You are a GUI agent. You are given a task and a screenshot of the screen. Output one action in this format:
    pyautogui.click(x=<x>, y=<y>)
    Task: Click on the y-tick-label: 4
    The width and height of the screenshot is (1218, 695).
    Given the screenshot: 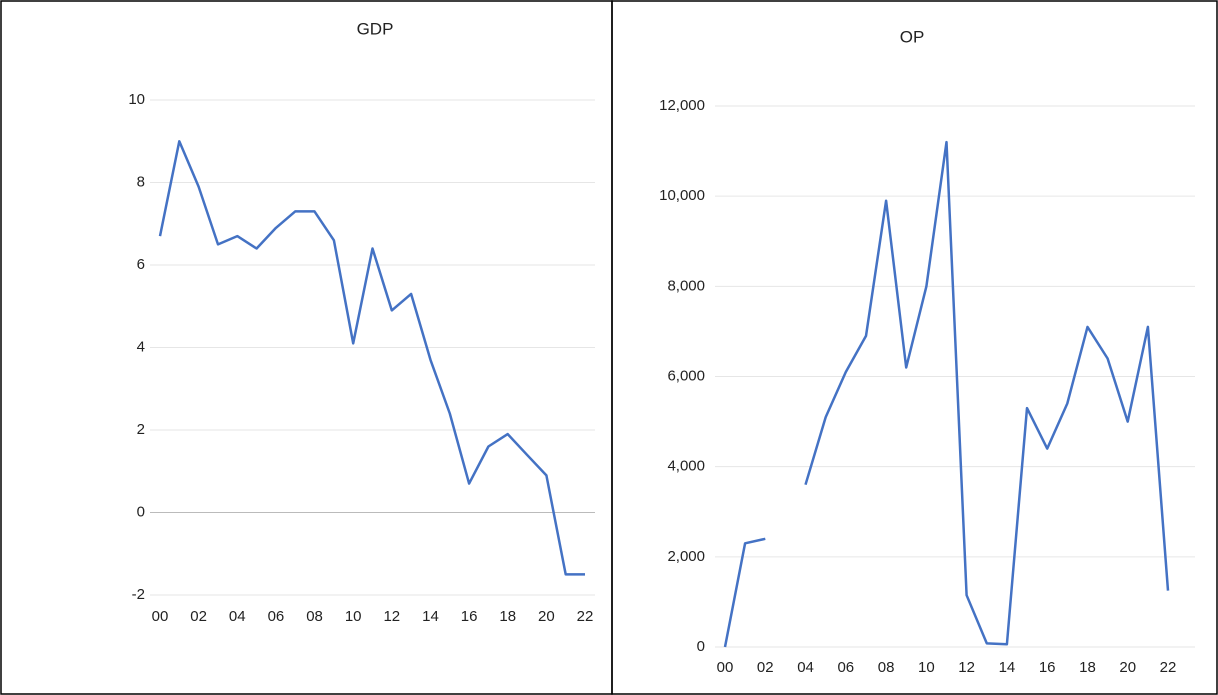 What is the action you would take?
    pyautogui.click(x=141, y=346)
    